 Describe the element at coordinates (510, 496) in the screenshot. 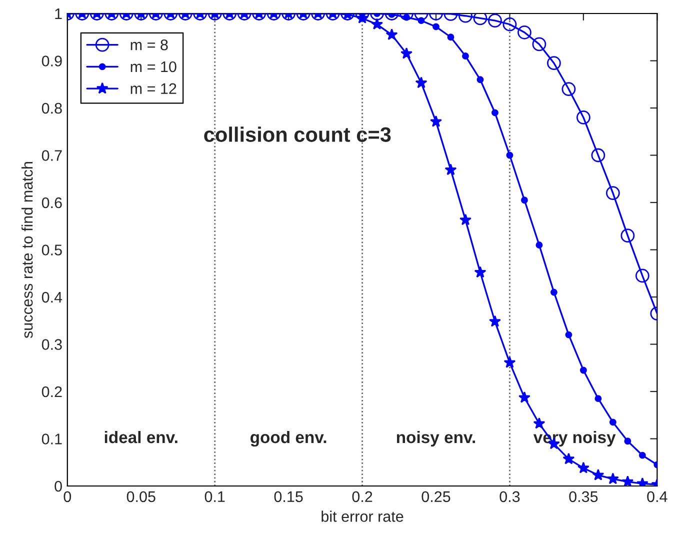

I see `x-tick-label: 0.3` at that location.